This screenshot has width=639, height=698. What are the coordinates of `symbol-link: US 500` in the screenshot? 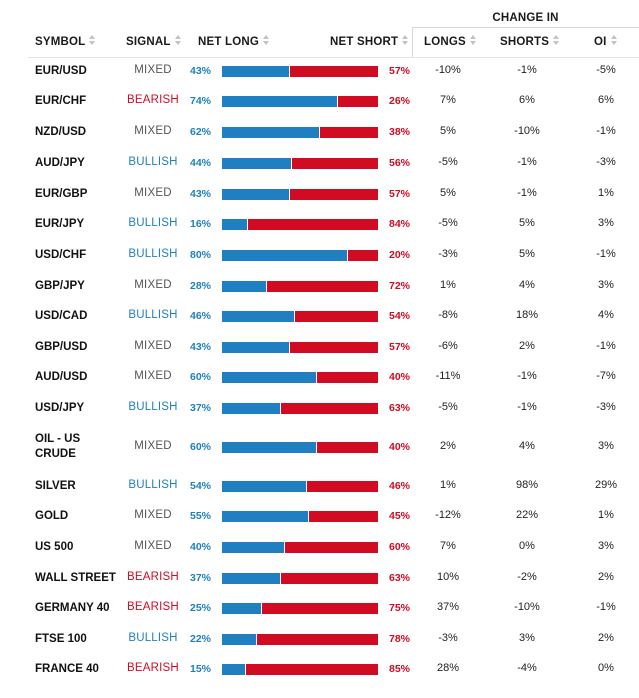 It's located at (54, 547).